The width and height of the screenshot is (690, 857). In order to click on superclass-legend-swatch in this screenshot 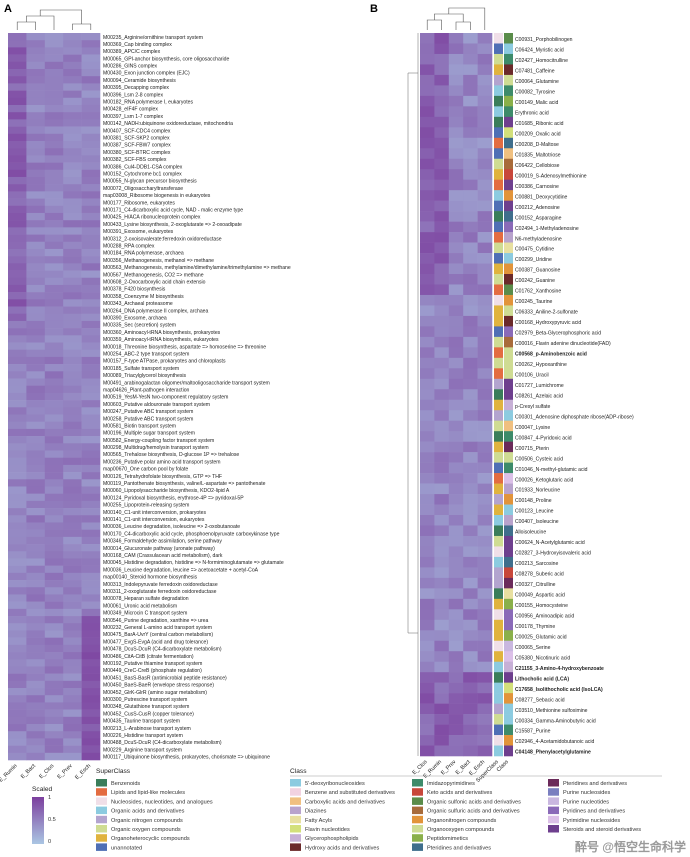, I will do `click(101, 810)`.